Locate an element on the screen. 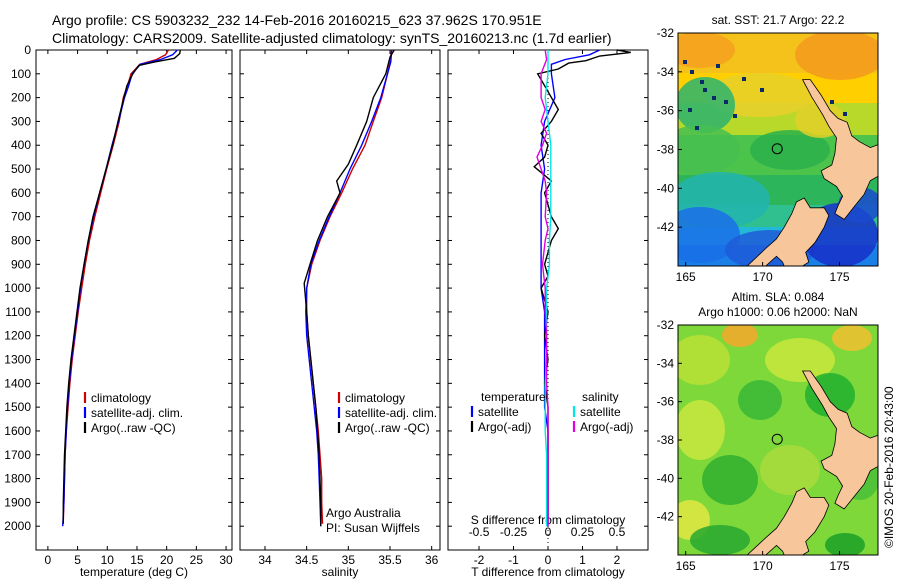 The image size is (900, 580). salinity-legend-0-label: climatology is located at coordinates (375, 398).